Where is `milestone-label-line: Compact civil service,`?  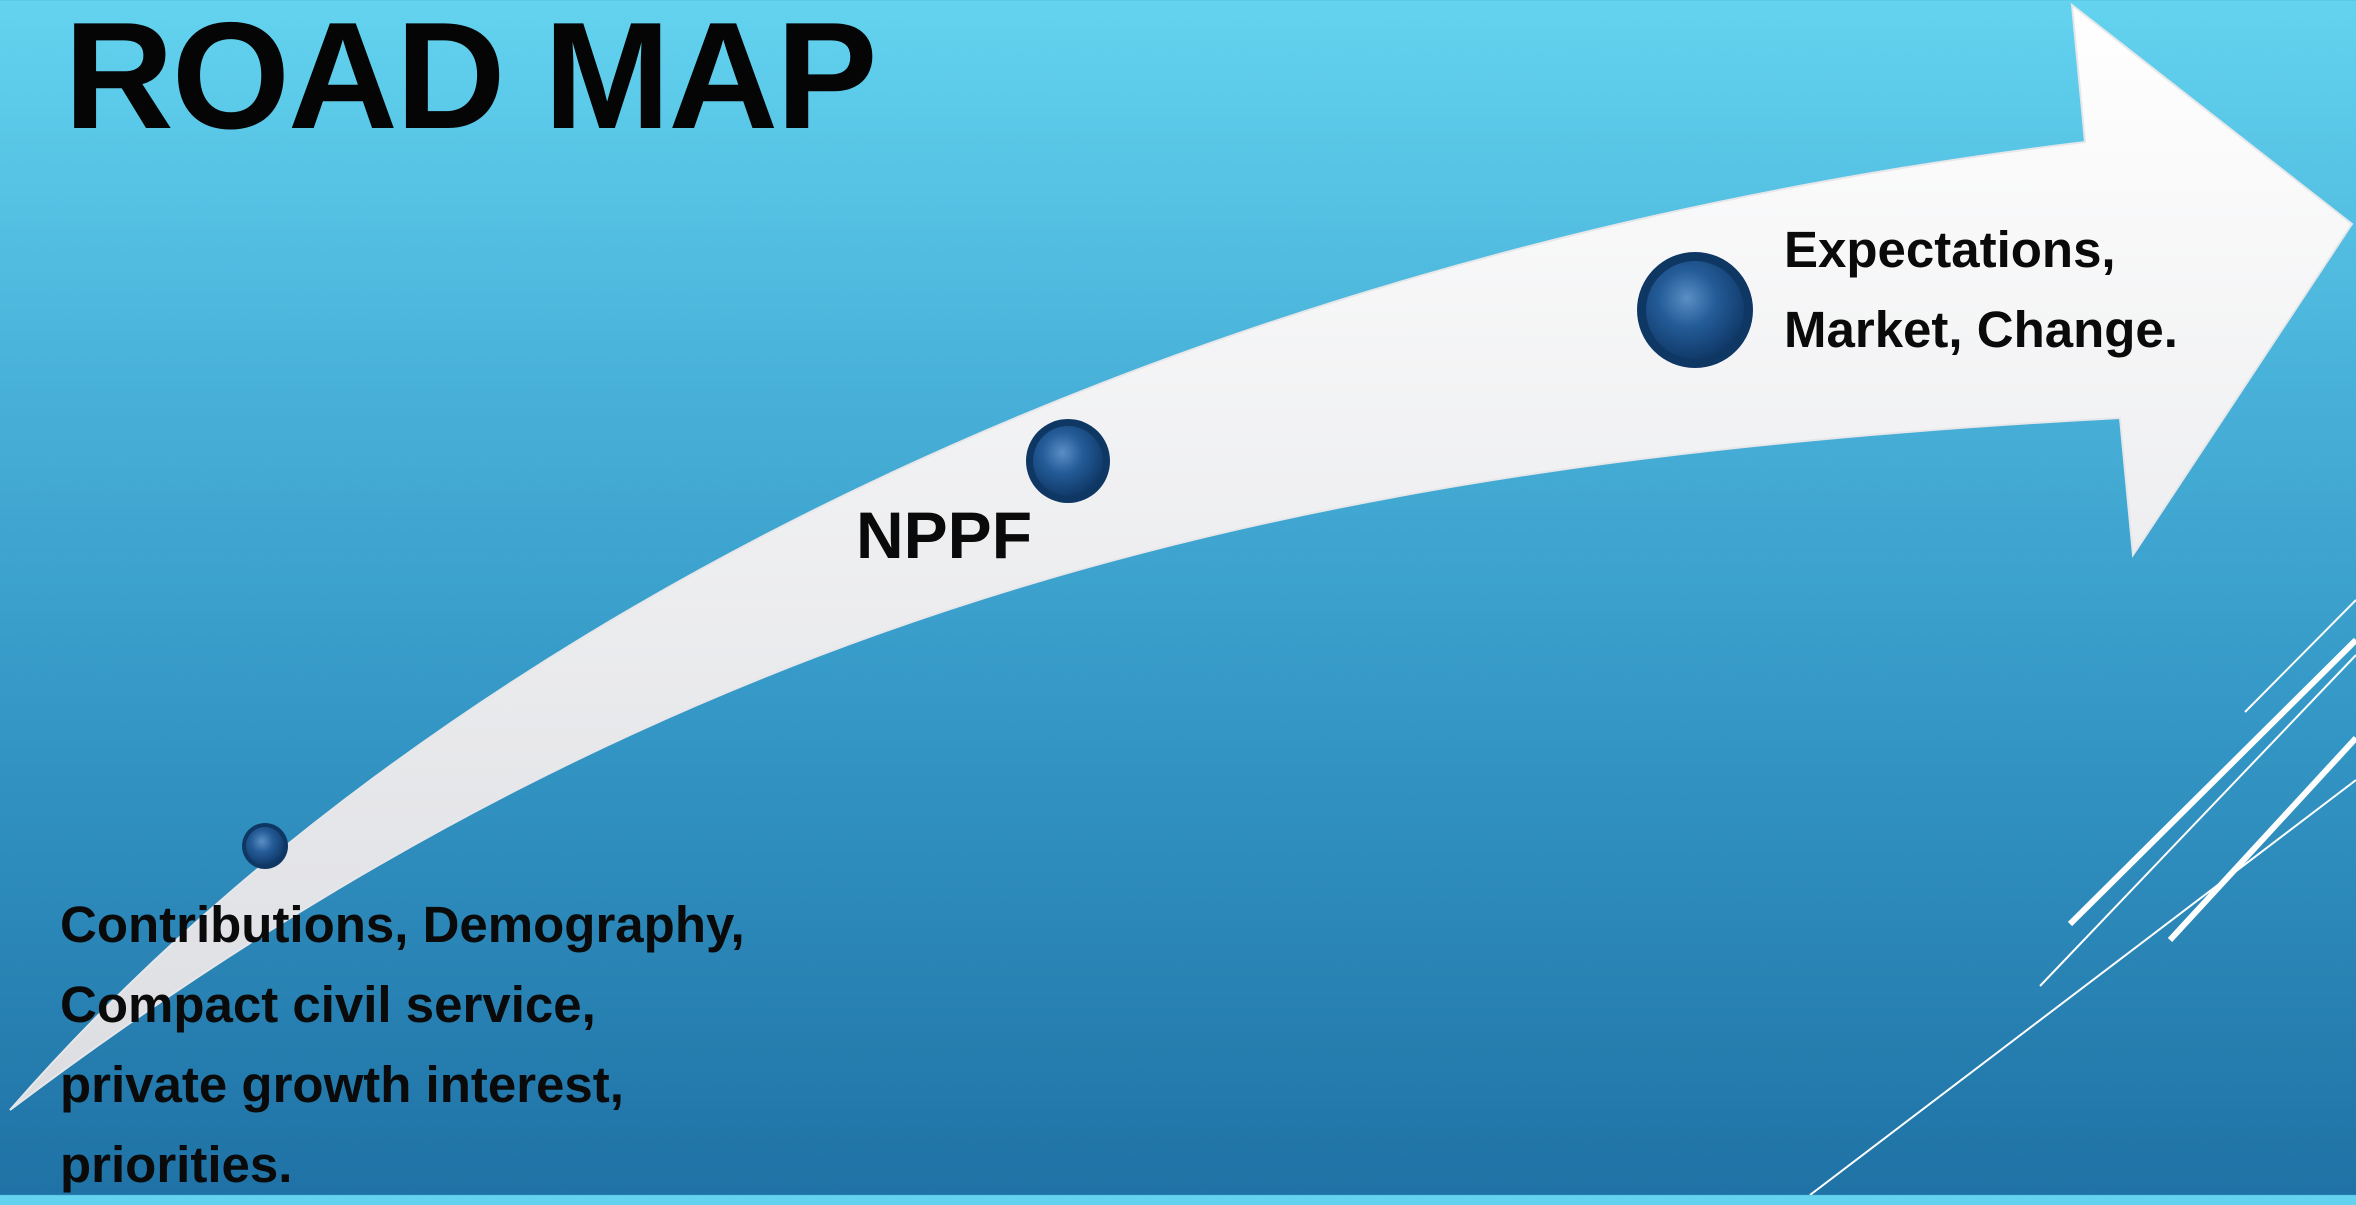
milestone-label-line: Compact civil service, is located at coordinates (328, 1004).